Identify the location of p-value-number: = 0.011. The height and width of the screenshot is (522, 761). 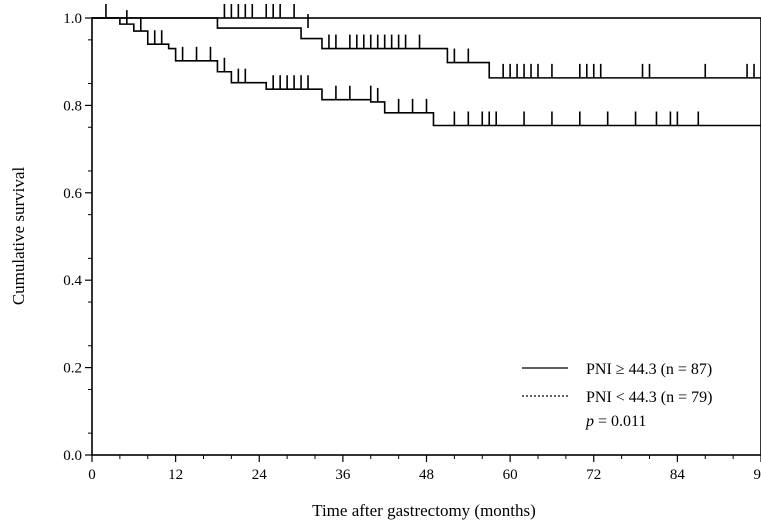
(620, 421).